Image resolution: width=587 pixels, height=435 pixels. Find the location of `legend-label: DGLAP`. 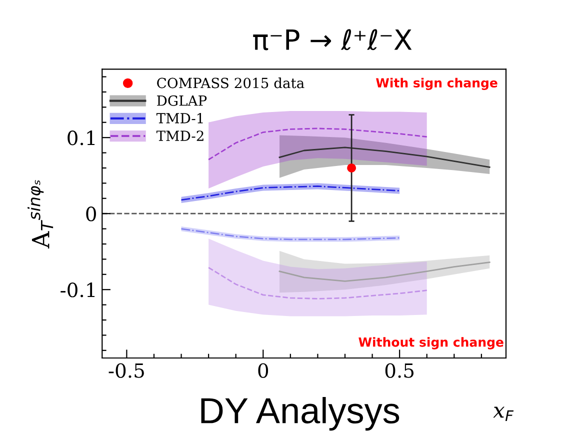

legend-label: DGLAP is located at coordinates (182, 100).